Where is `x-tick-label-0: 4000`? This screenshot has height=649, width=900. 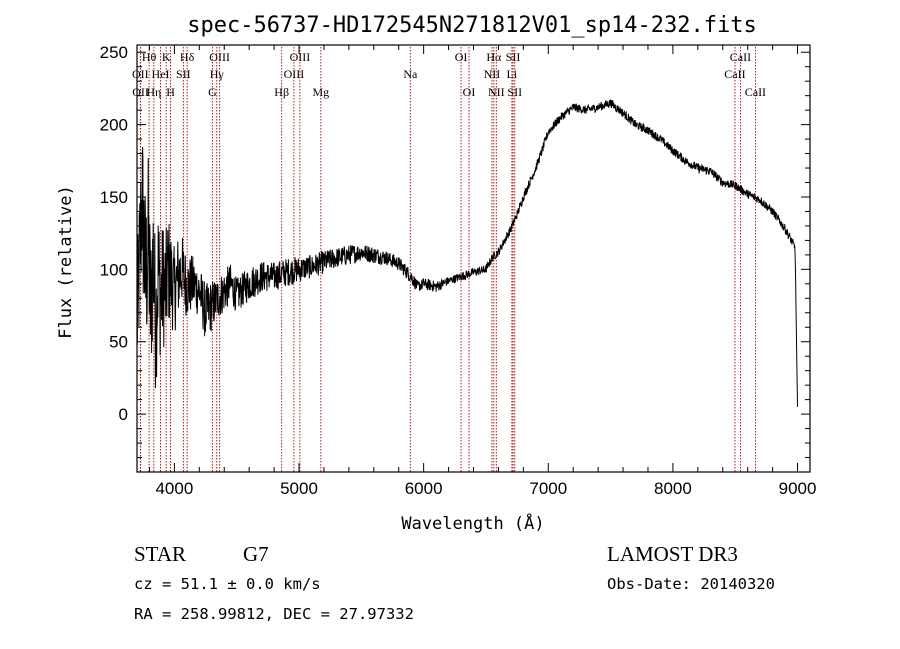
x-tick-label-0: 4000 is located at coordinates (174, 488).